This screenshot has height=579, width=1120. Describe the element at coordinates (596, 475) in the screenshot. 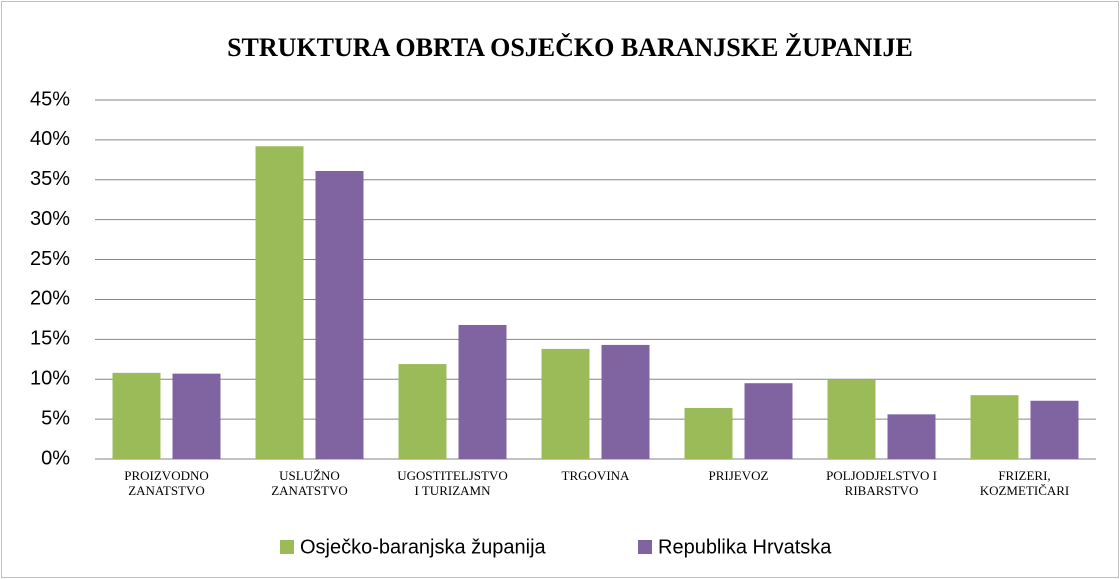

I see `x-tick-label: TRGOVINA` at that location.